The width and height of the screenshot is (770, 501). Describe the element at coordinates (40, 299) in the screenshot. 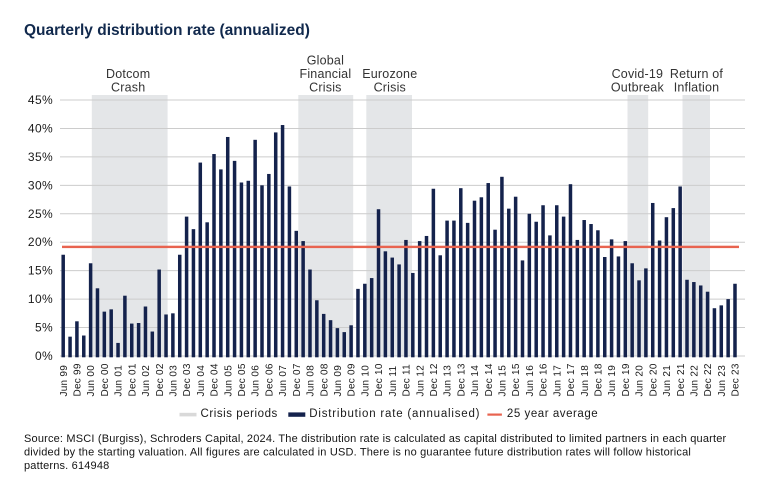

I see `svg-text: 10%` at that location.